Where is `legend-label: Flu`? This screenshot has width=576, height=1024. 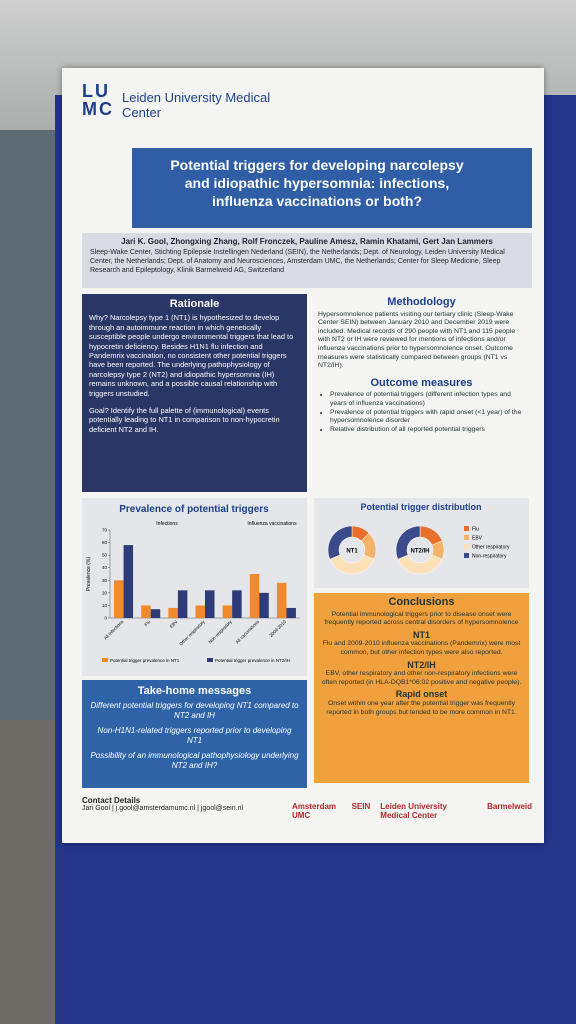
legend-label: Flu is located at coordinates (475, 530).